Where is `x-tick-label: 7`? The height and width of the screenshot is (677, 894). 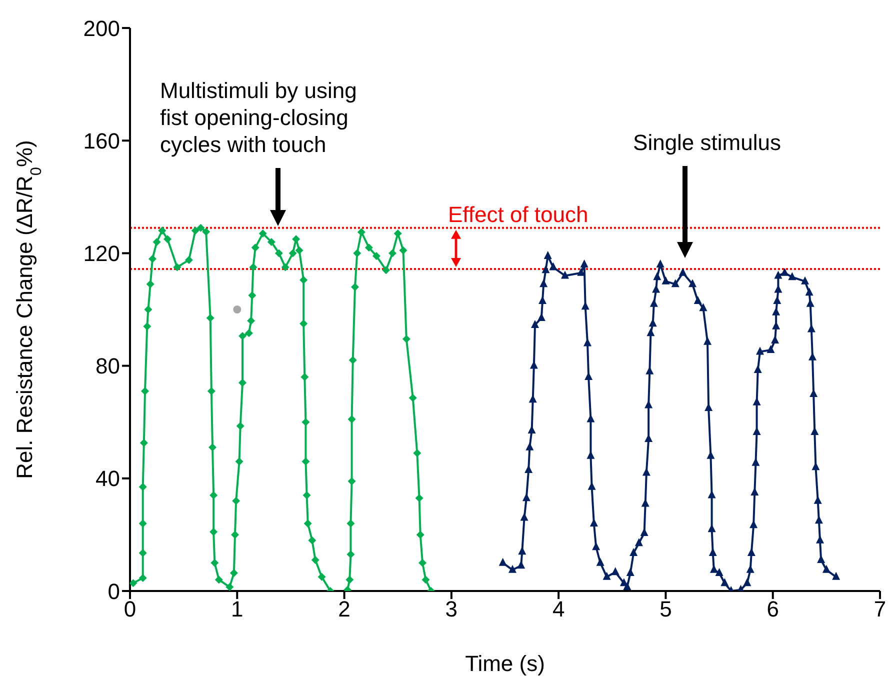
x-tick-label: 7 is located at coordinates (880, 609).